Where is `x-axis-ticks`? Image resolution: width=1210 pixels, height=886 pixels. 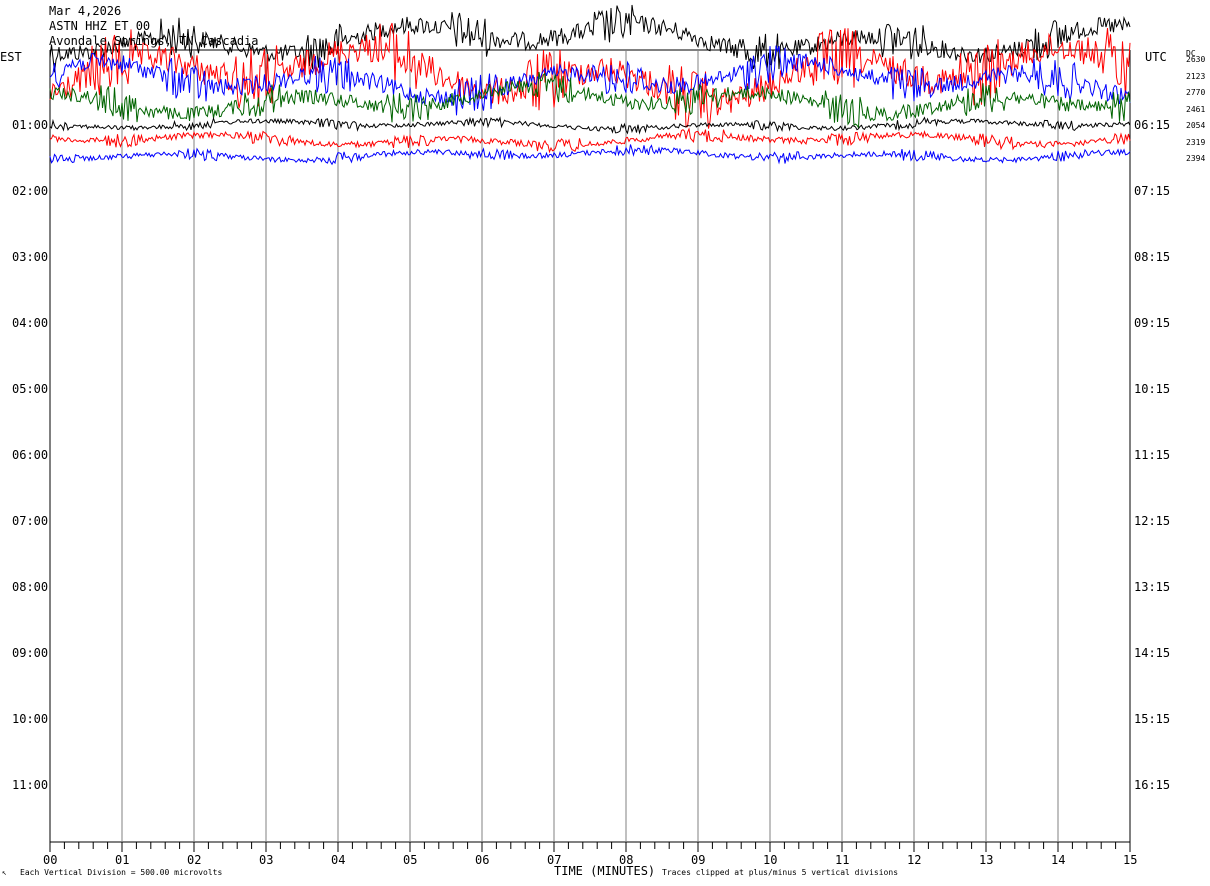
x-axis-ticks is located at coordinates (590, 847).